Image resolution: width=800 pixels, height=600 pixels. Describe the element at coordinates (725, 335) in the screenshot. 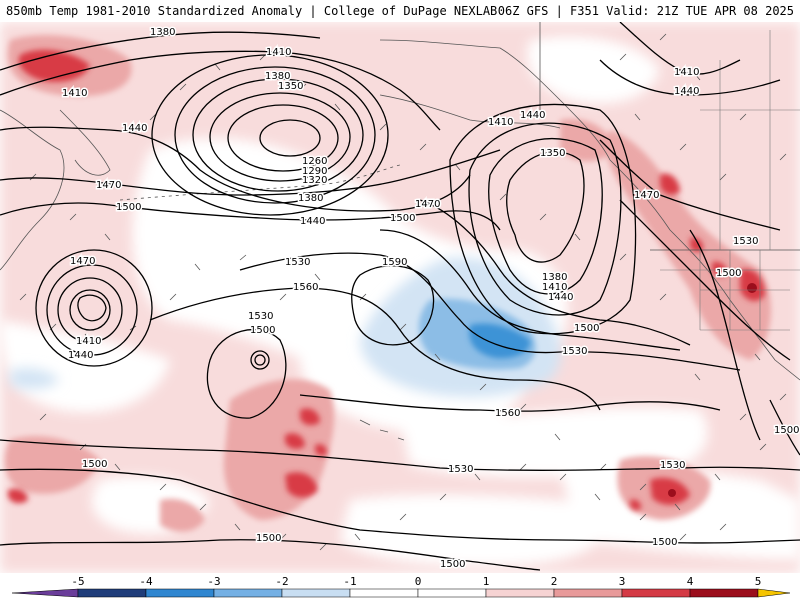

I see `contour-1530-e` at that location.